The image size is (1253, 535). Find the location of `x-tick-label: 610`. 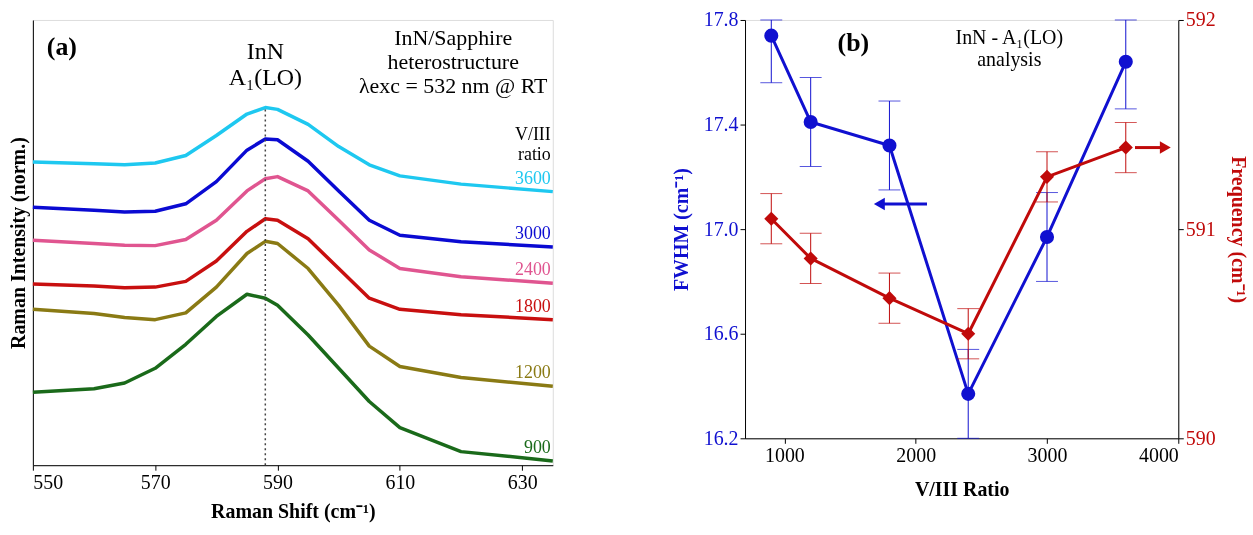

x-tick-label: 610 is located at coordinates (400, 481).